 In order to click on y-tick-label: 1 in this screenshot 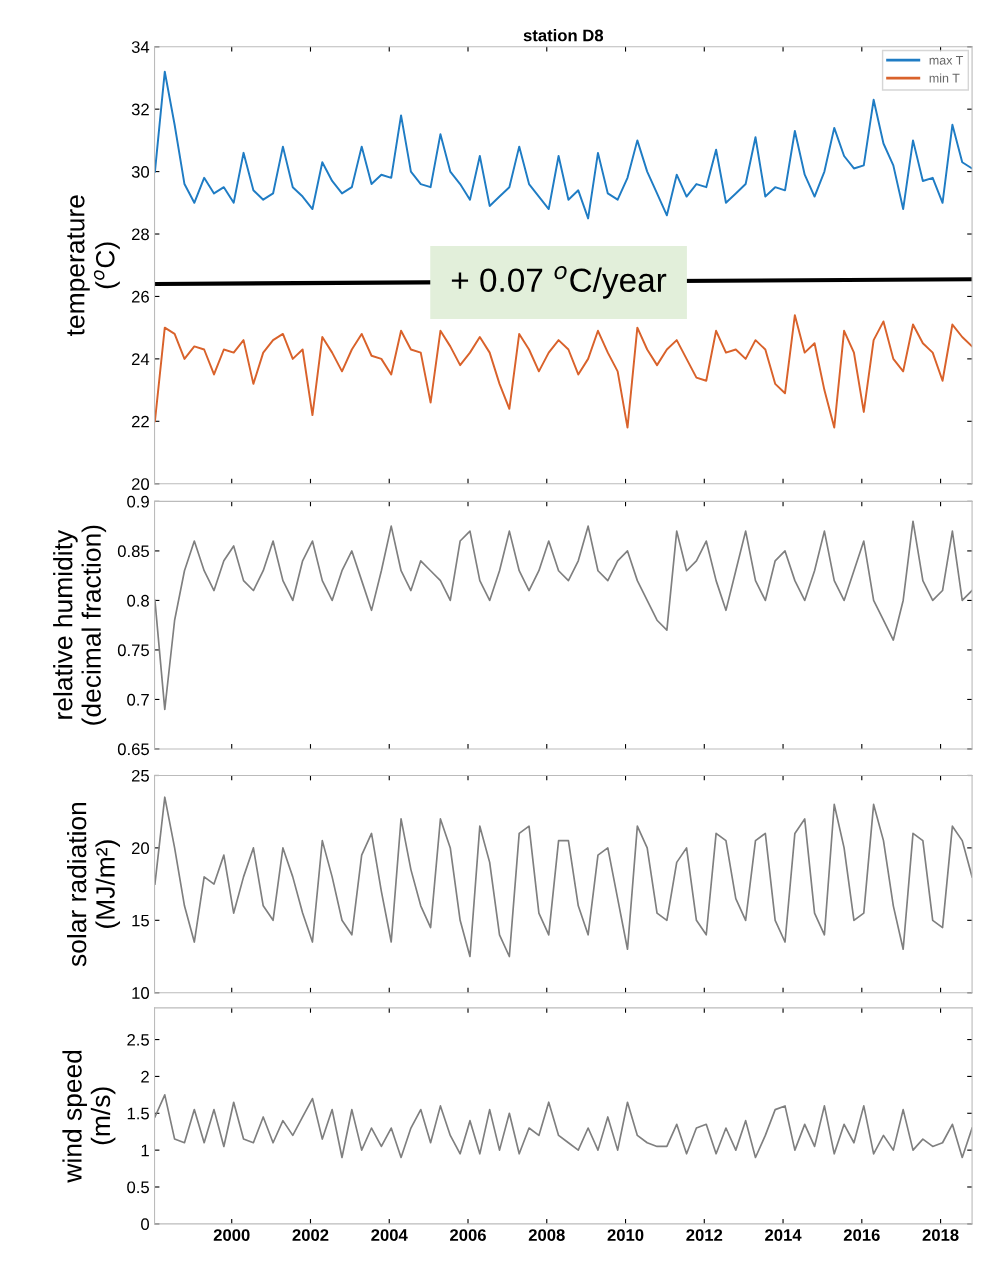, I will do `click(145, 1150)`.